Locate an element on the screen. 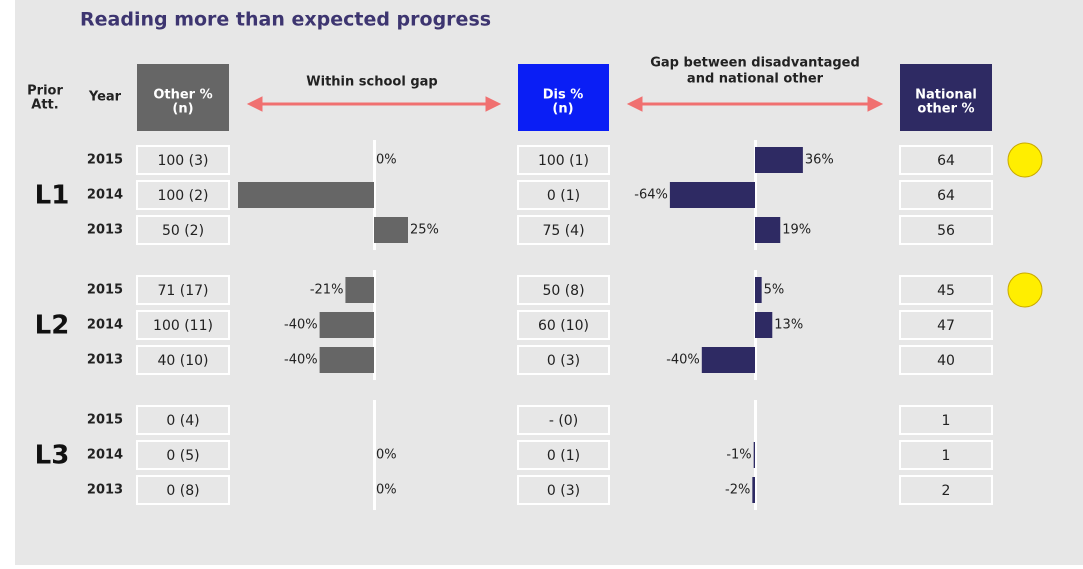 This screenshot has height=569, width=1083. title: Reading more than expected progress is located at coordinates (285, 20).